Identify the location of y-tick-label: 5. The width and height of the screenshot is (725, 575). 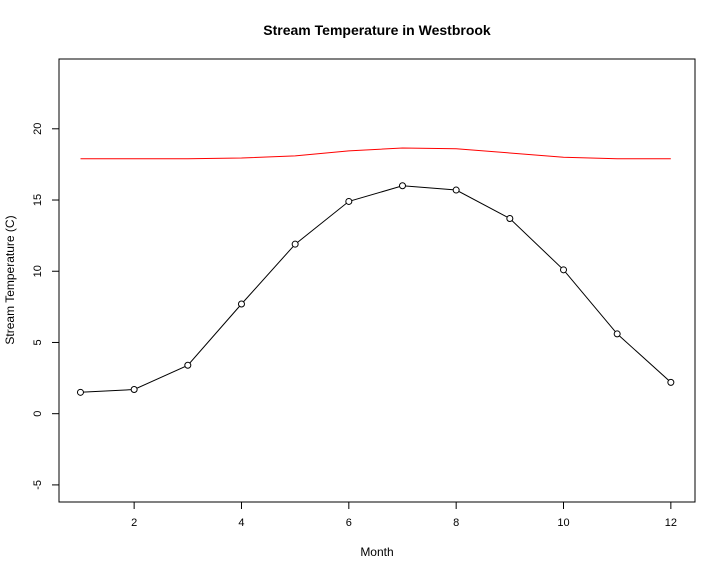
(38, 342).